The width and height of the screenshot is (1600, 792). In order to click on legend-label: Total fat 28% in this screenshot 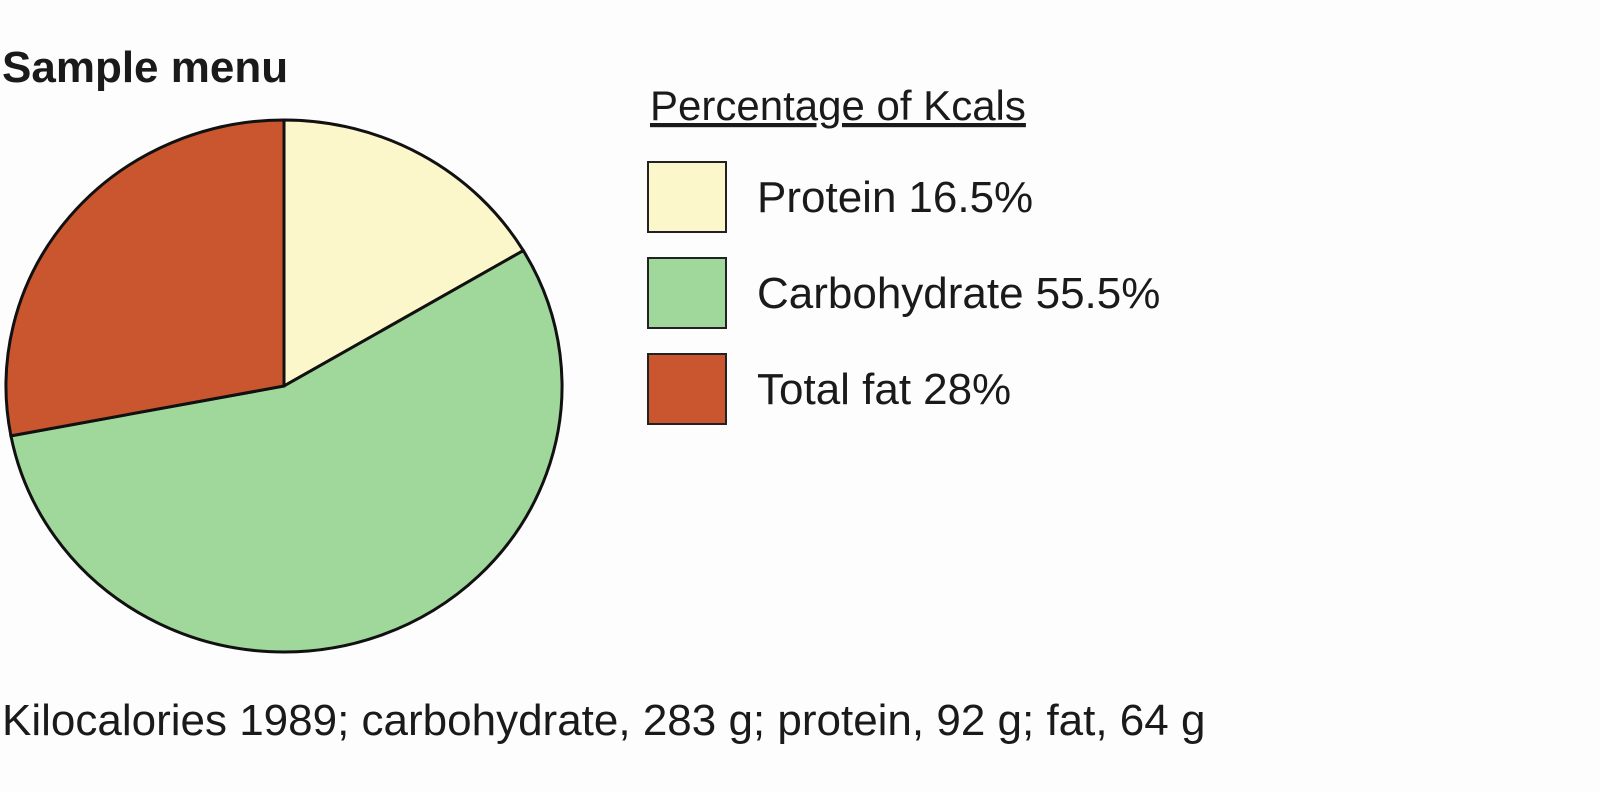, I will do `click(884, 389)`.